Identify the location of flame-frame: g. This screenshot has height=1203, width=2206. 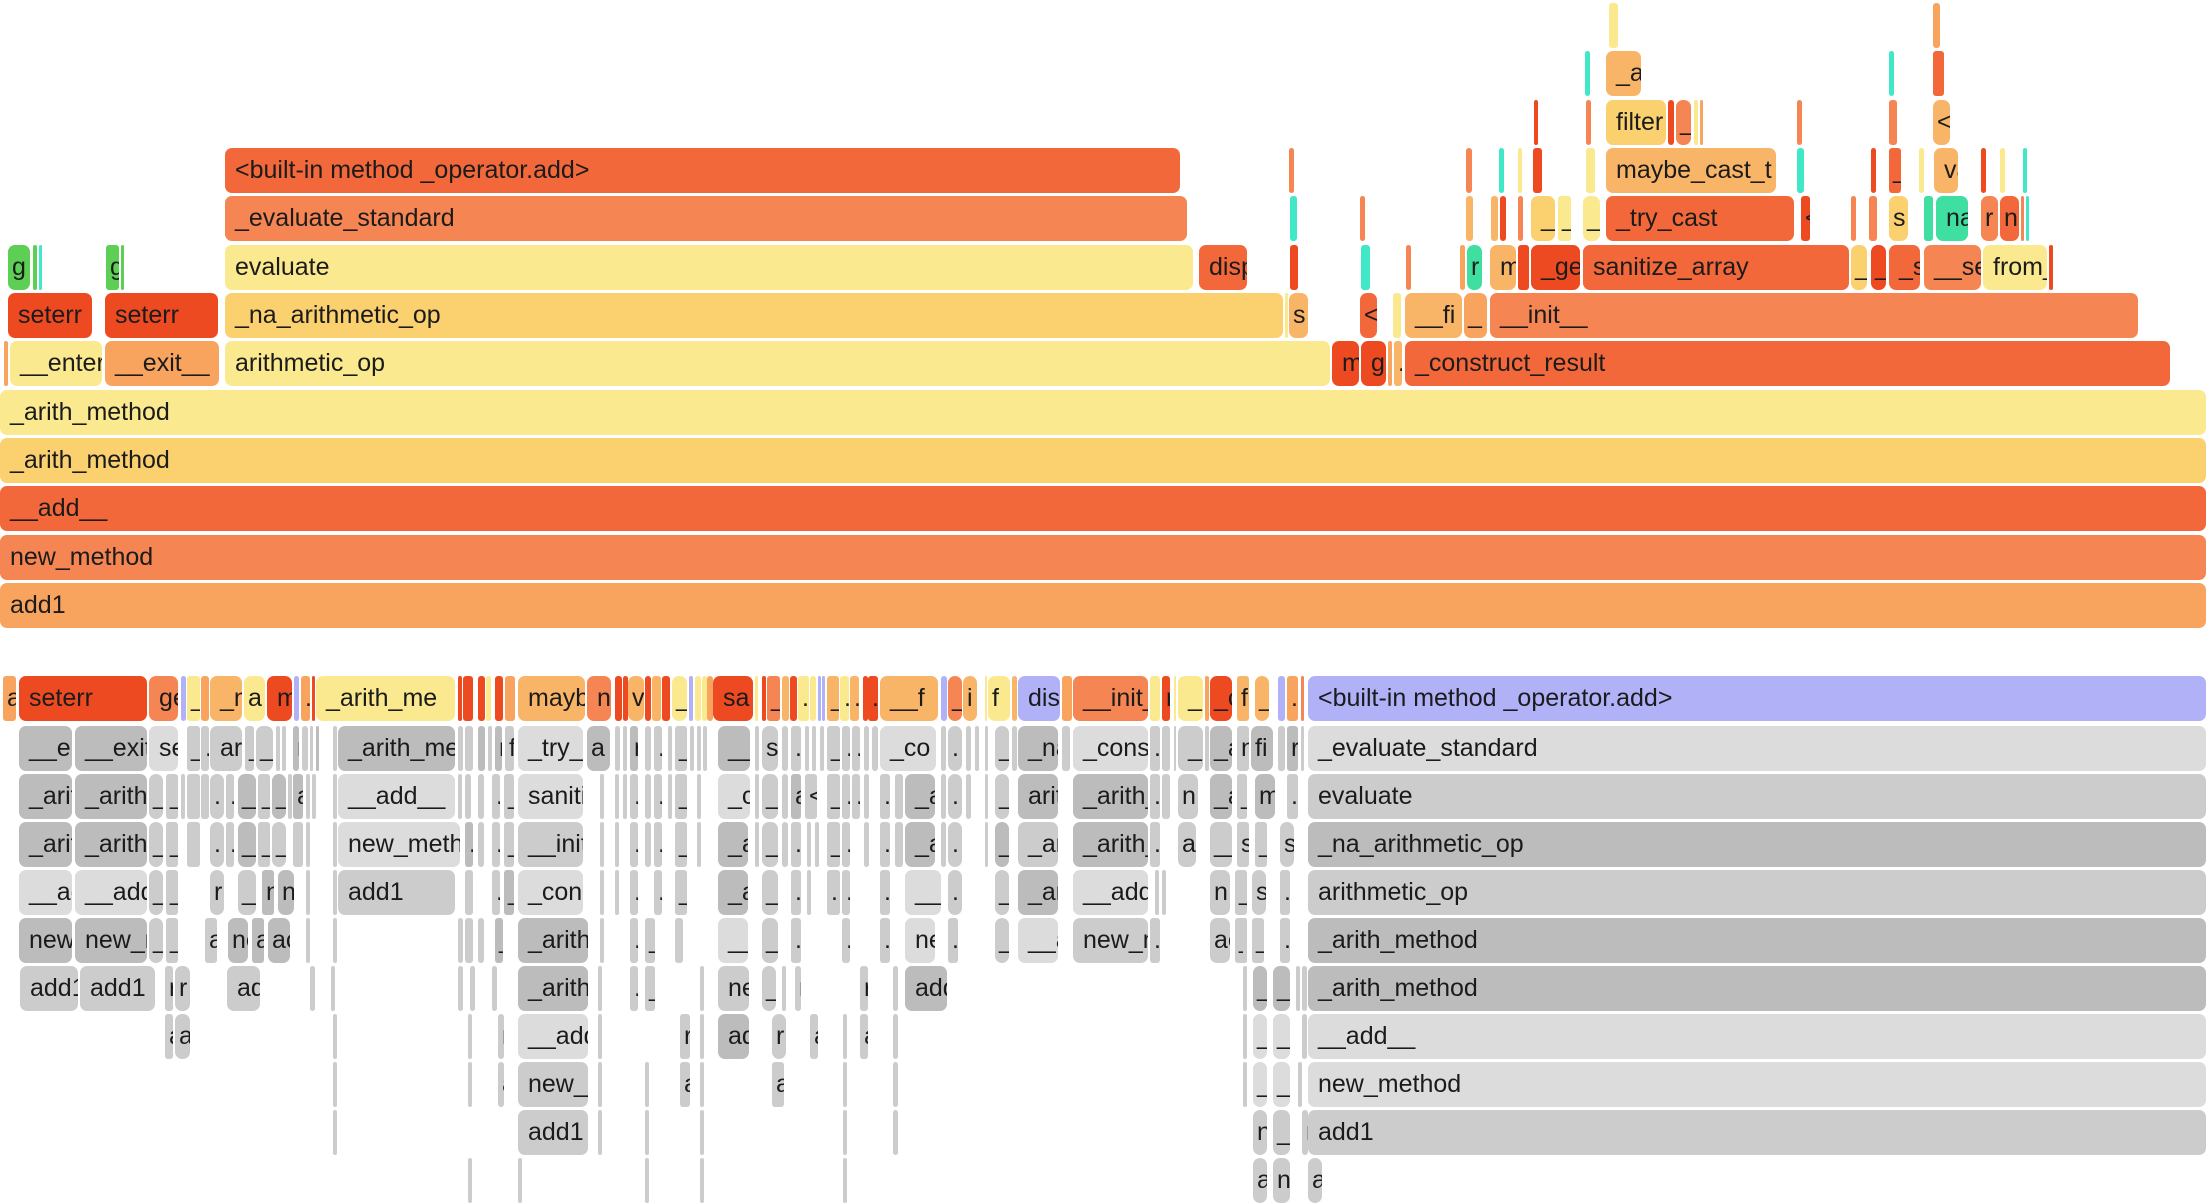
(19, 267).